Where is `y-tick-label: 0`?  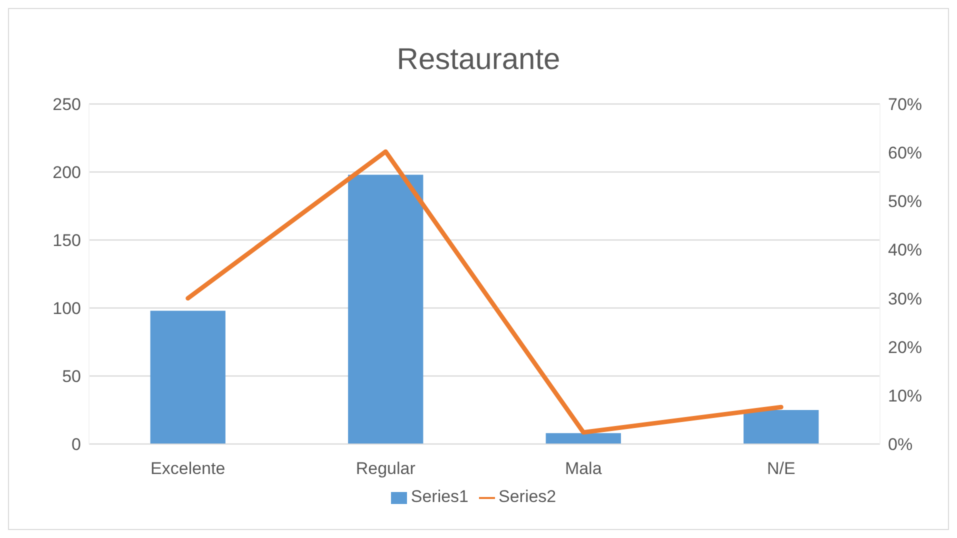
y-tick-label: 0 is located at coordinates (76, 444).